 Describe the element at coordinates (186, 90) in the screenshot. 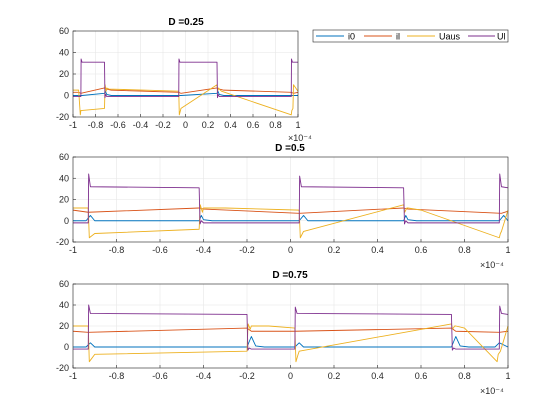

I see `series-line-il` at that location.